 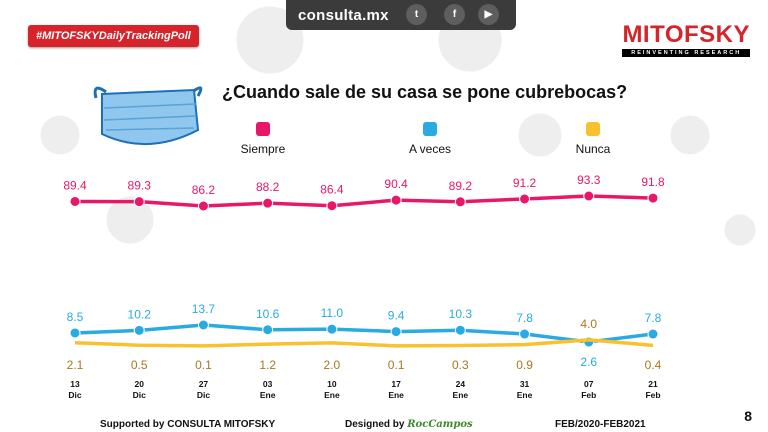 I want to click on data-label: 91.8, so click(x=653, y=182).